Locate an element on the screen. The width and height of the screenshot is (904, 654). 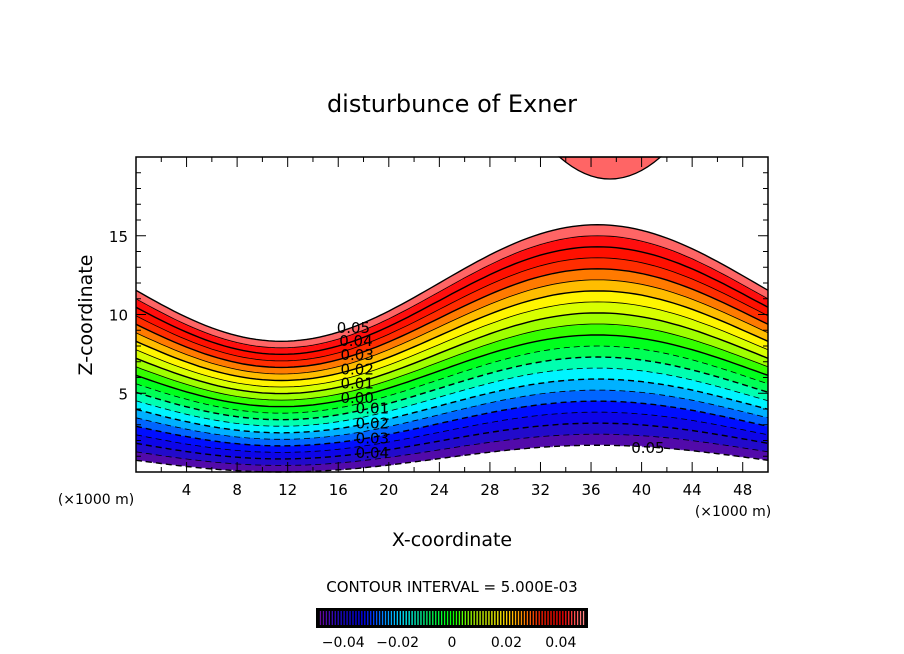
colorbar-tick-label: −0.02 is located at coordinates (397, 643).